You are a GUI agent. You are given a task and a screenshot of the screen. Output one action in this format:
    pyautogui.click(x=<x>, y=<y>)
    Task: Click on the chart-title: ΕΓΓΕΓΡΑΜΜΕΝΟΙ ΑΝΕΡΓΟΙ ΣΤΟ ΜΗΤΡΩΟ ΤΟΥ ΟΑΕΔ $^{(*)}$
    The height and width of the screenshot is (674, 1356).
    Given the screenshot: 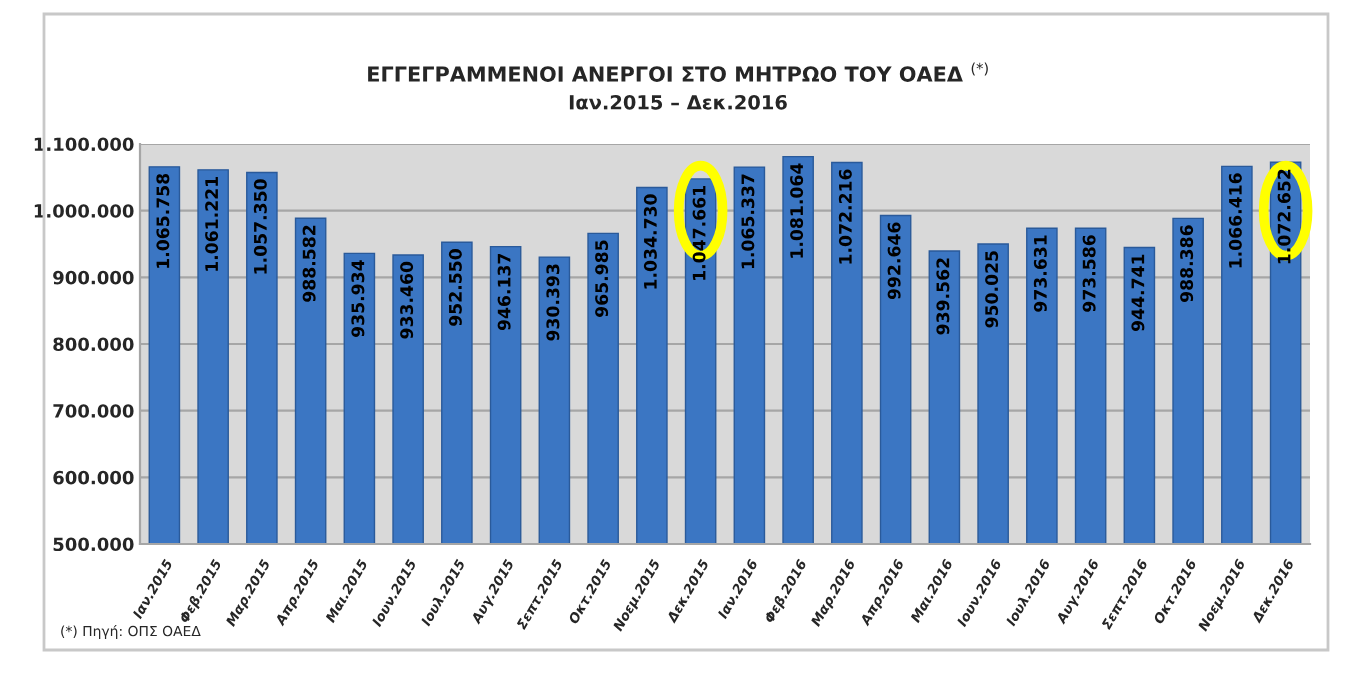 What is the action you would take?
    pyautogui.click(x=678, y=72)
    